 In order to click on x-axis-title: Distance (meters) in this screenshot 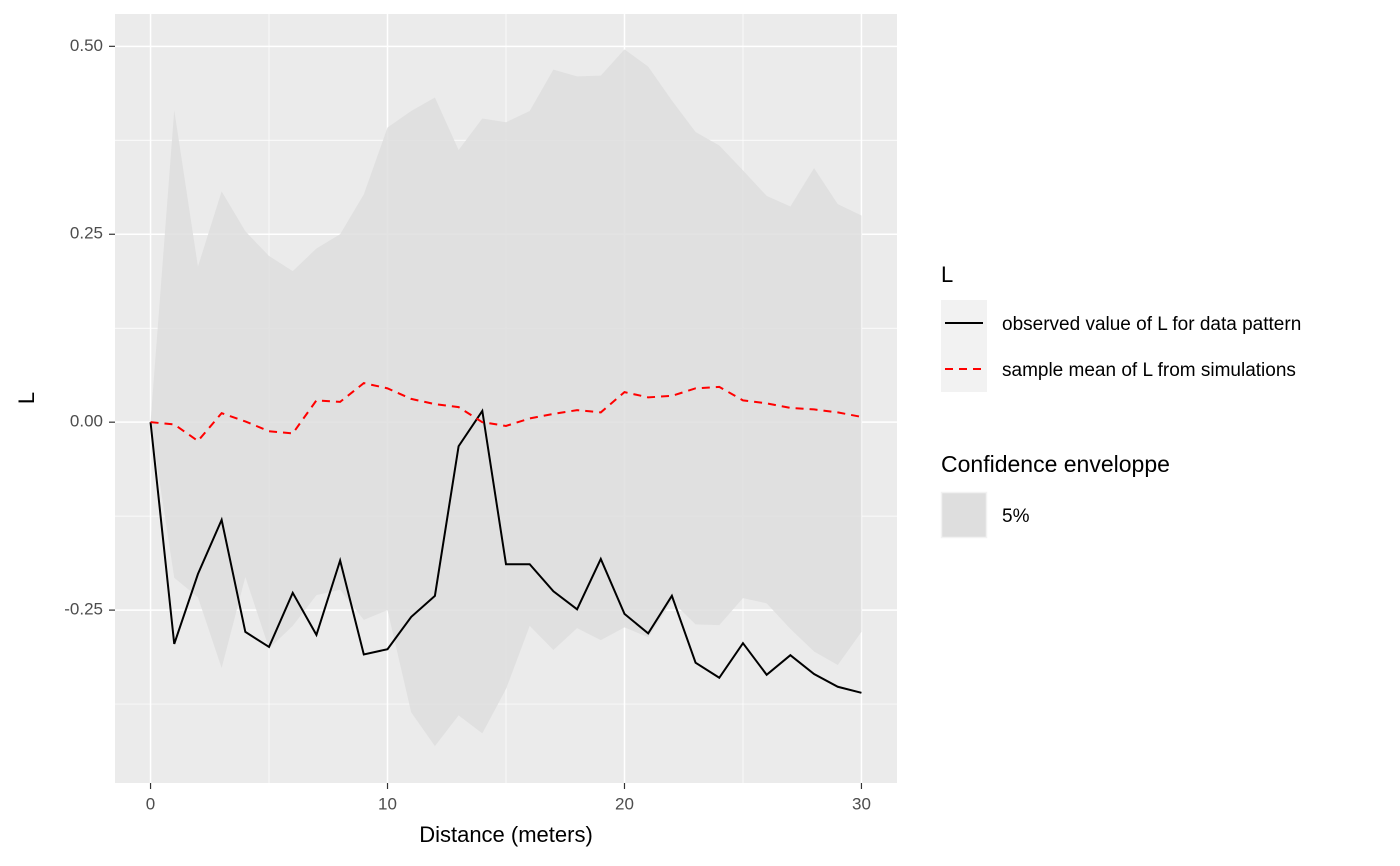, I will do `click(506, 834)`.